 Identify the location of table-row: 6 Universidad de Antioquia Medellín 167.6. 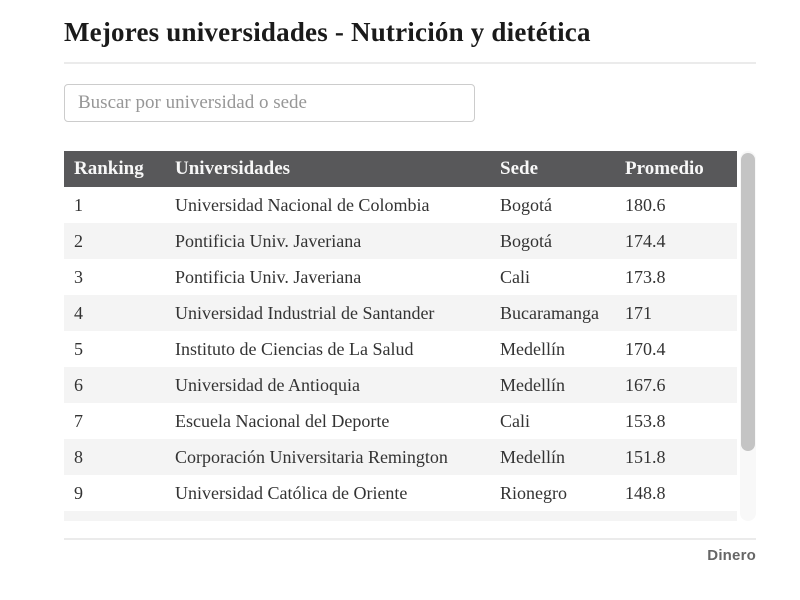
(400, 385).